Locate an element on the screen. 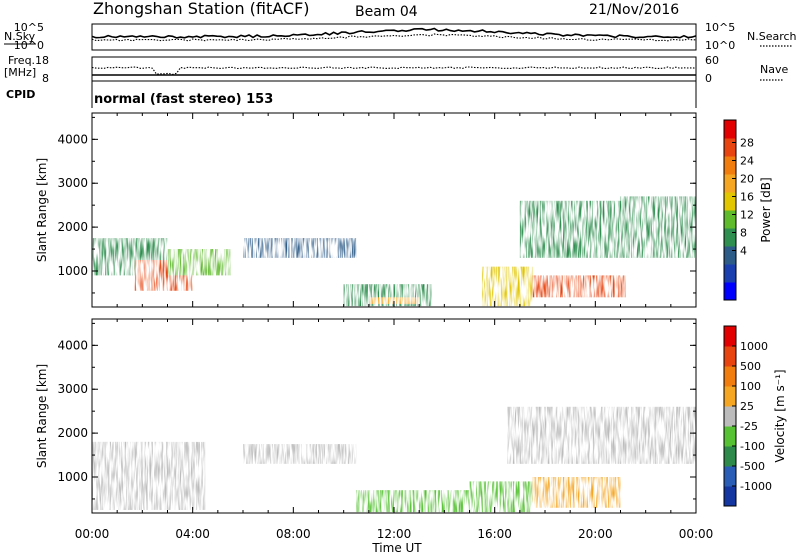  nsky-label: N.Sky is located at coordinates (20, 36).